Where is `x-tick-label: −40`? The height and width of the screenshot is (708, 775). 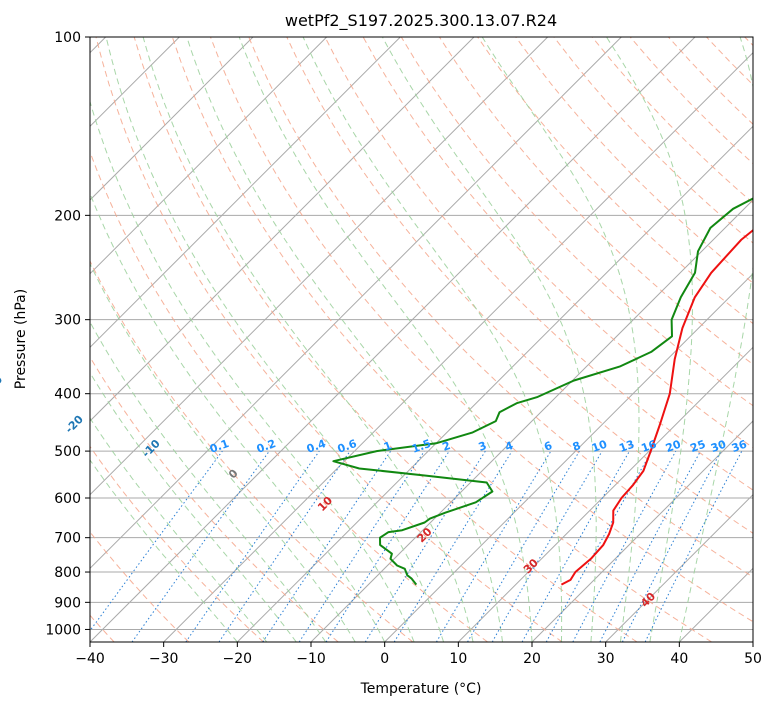 x-tick-label: −40 is located at coordinates (90, 659).